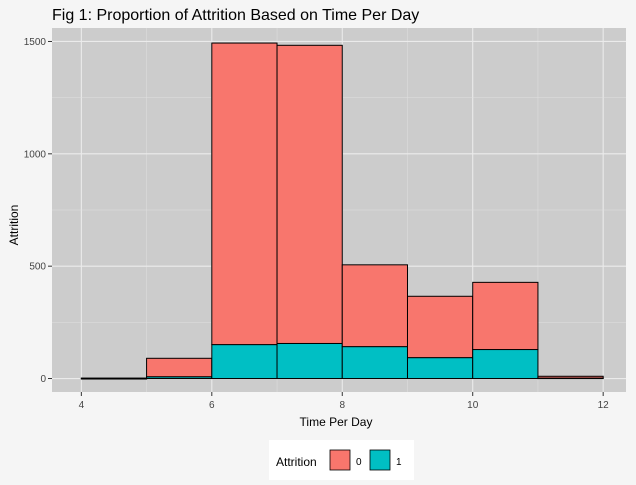 The width and height of the screenshot is (636, 485). I want to click on x-tick-label: 4, so click(82, 405).